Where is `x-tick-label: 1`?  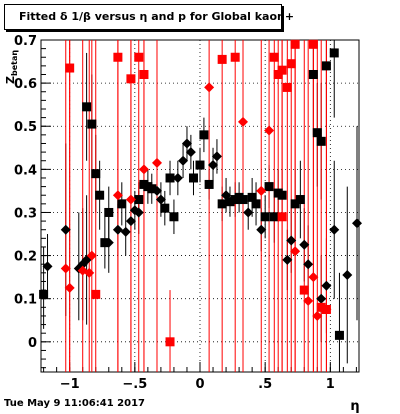 x-tick-label: 1 is located at coordinates (330, 384).